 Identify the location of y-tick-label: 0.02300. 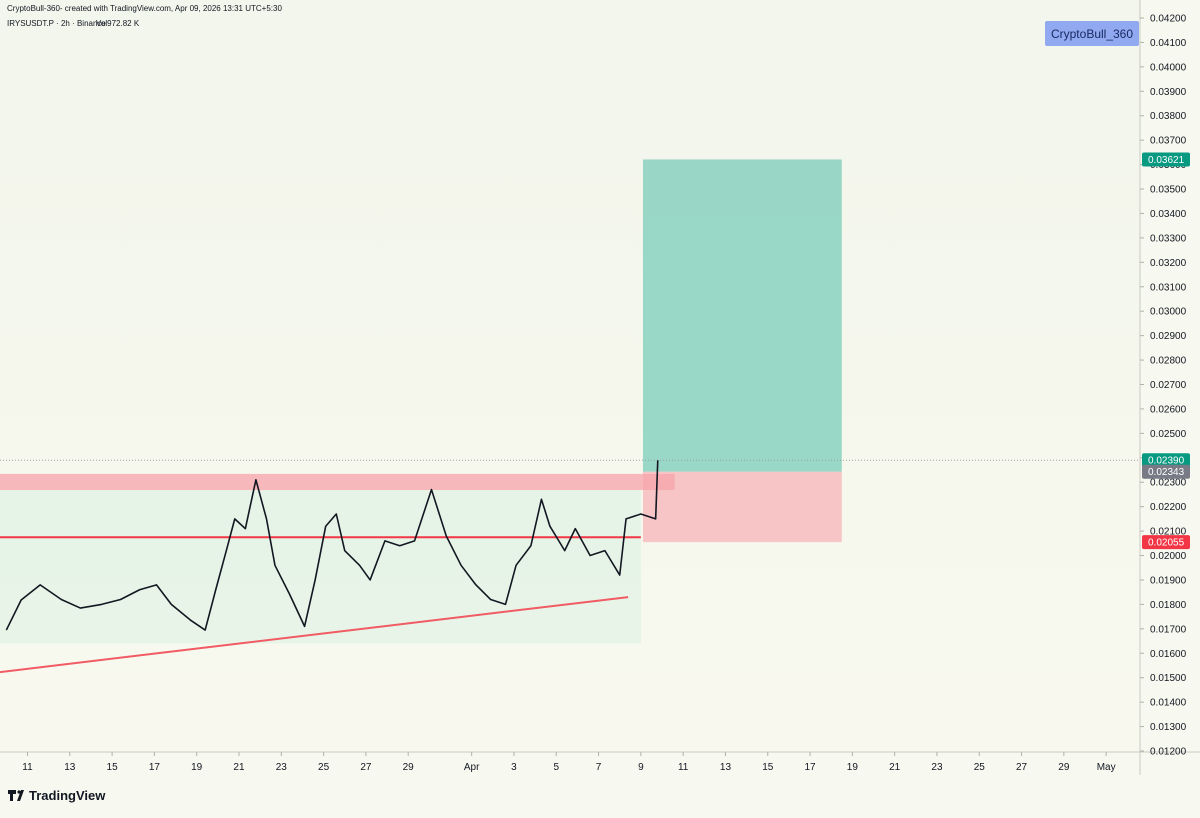
(1168, 483).